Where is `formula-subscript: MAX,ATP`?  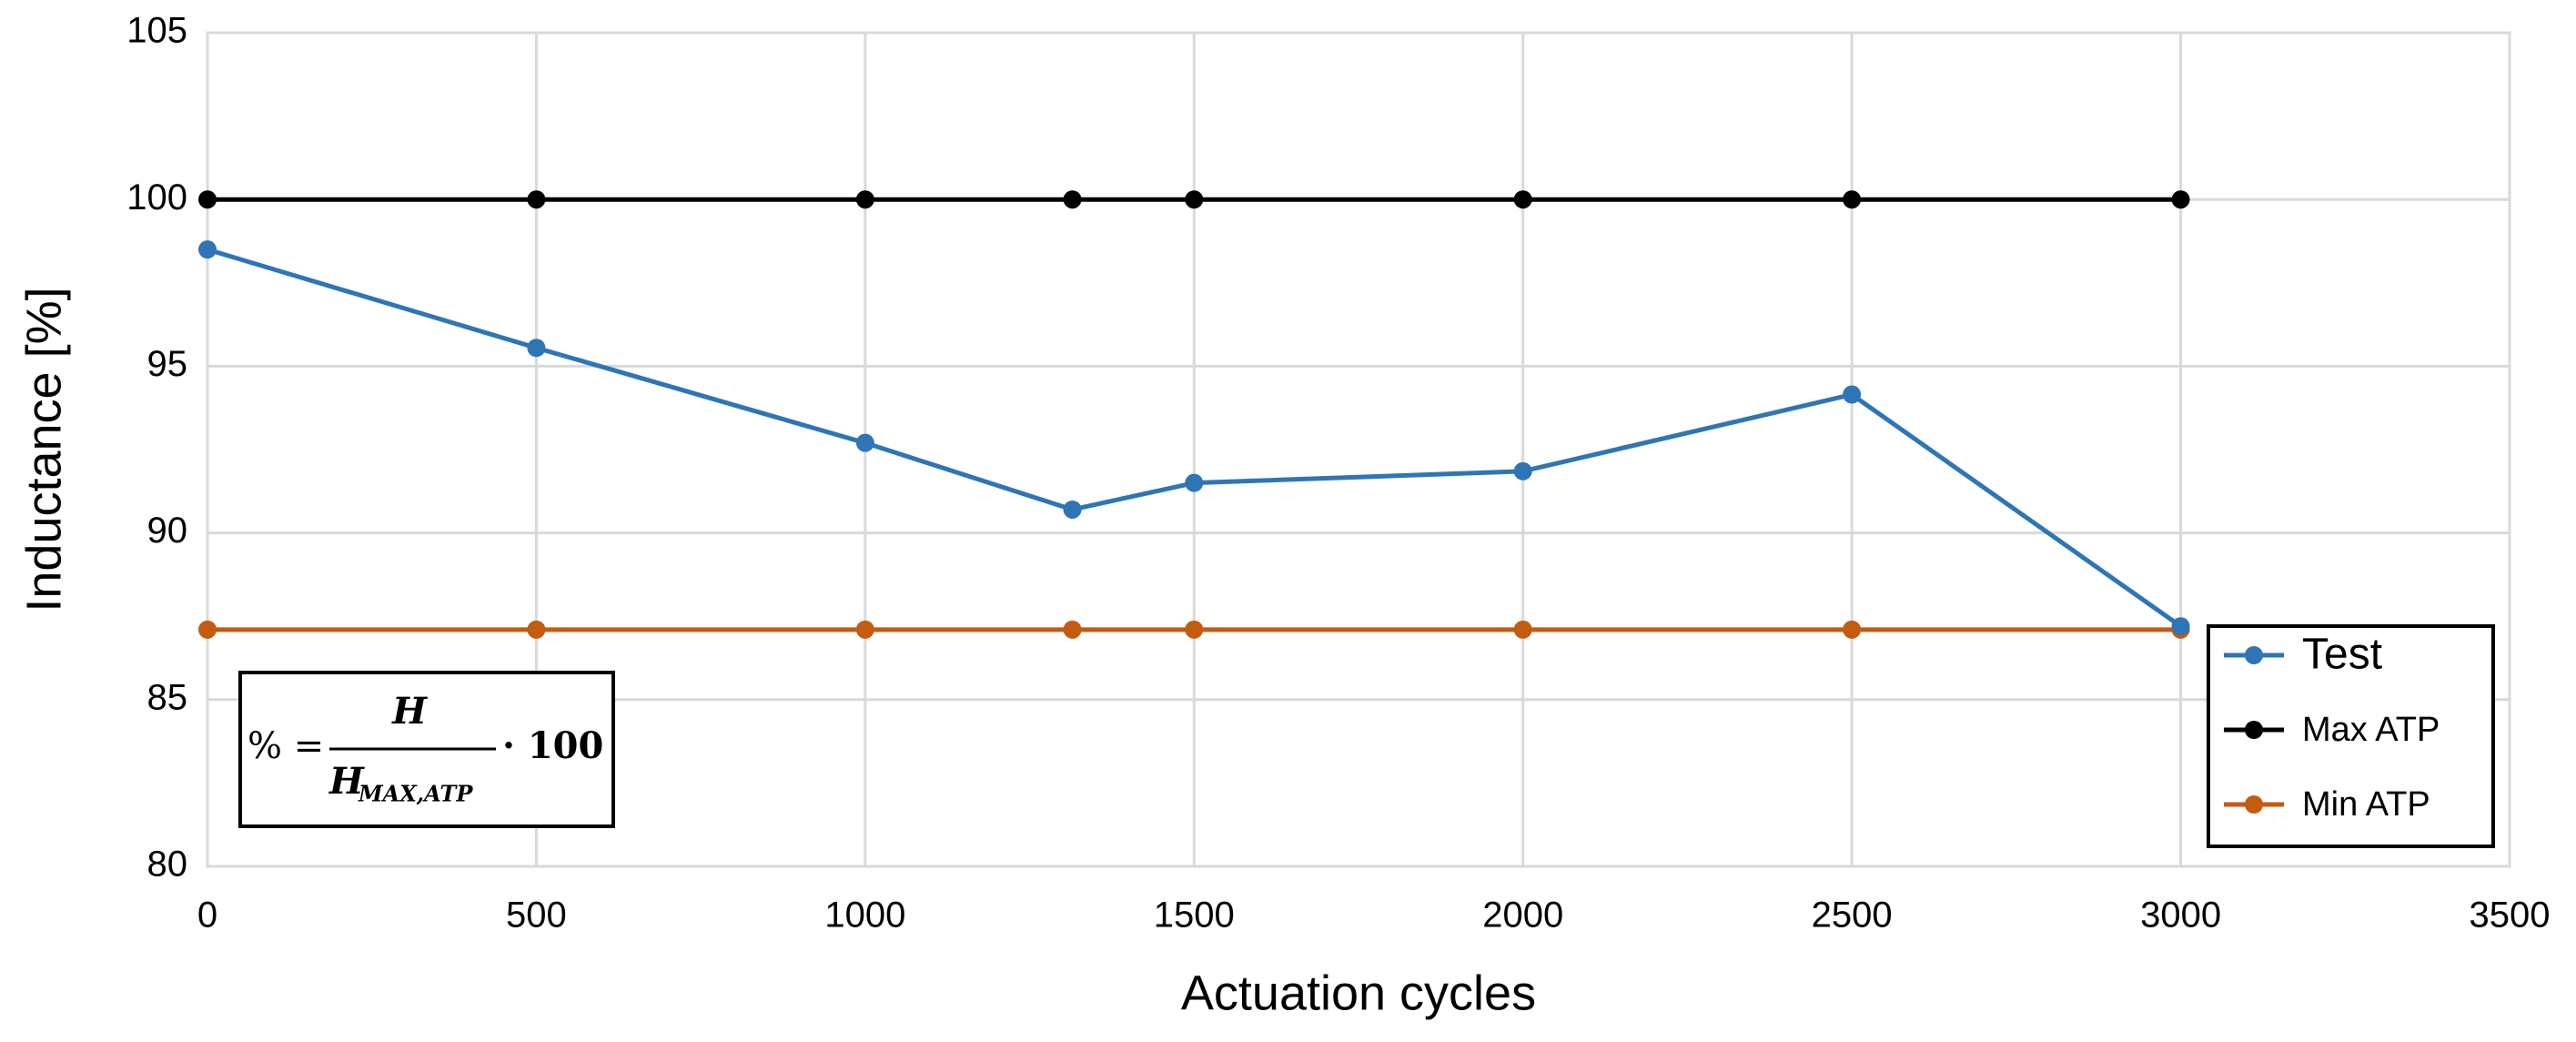
formula-subscript: MAX,ATP is located at coordinates (415, 794).